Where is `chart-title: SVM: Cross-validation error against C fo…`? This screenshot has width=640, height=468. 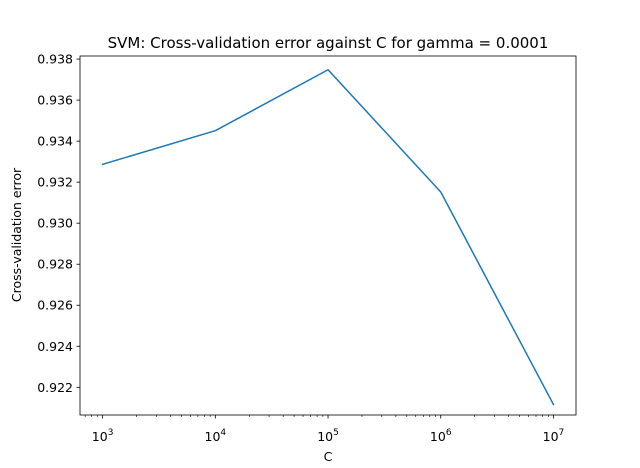 chart-title: SVM: Cross-validation error against C fo… is located at coordinates (328, 43).